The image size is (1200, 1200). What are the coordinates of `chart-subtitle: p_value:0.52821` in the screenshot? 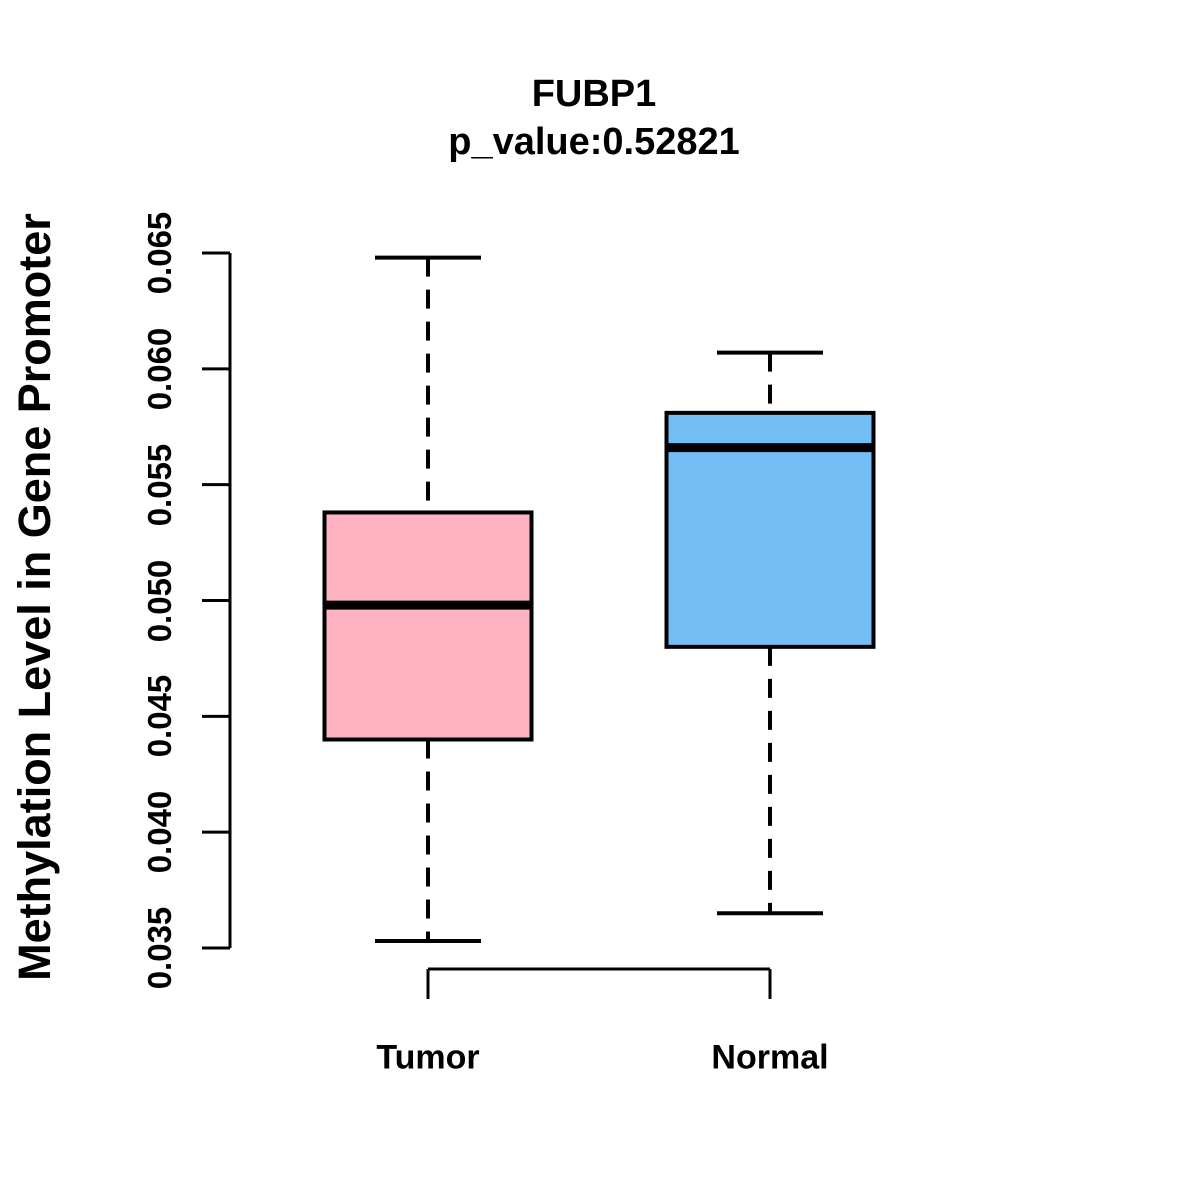 It's located at (594, 142).